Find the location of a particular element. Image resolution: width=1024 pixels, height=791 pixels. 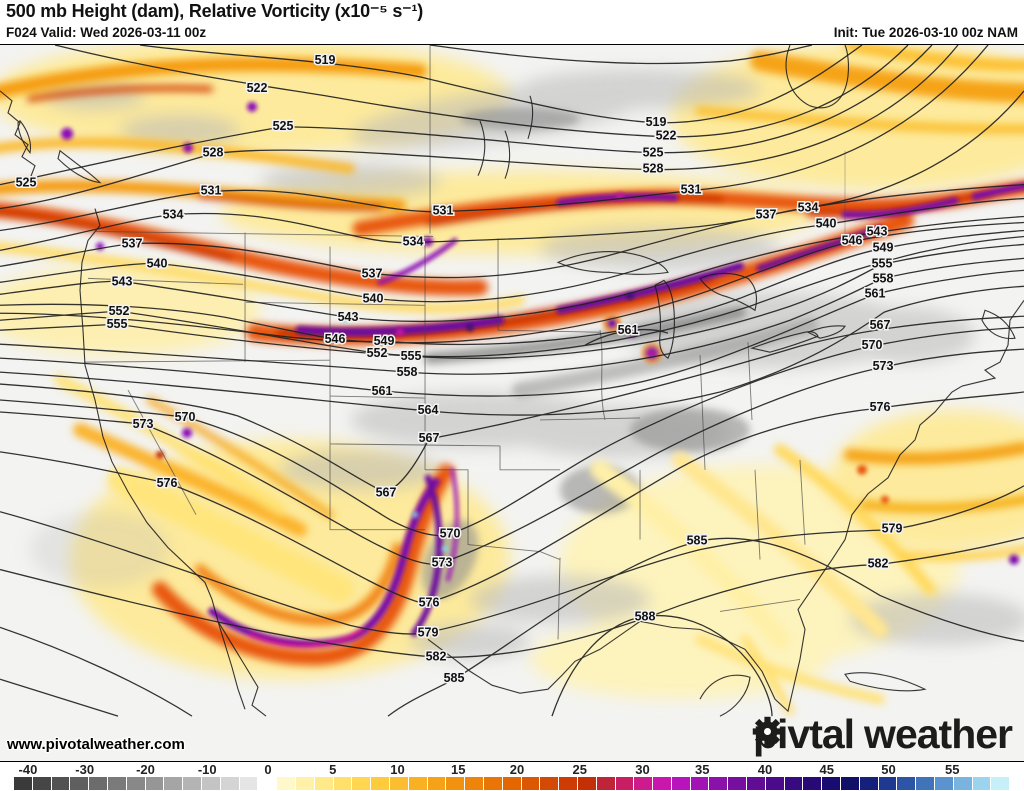

colorbar-tick-label: 45 is located at coordinates (826, 769).